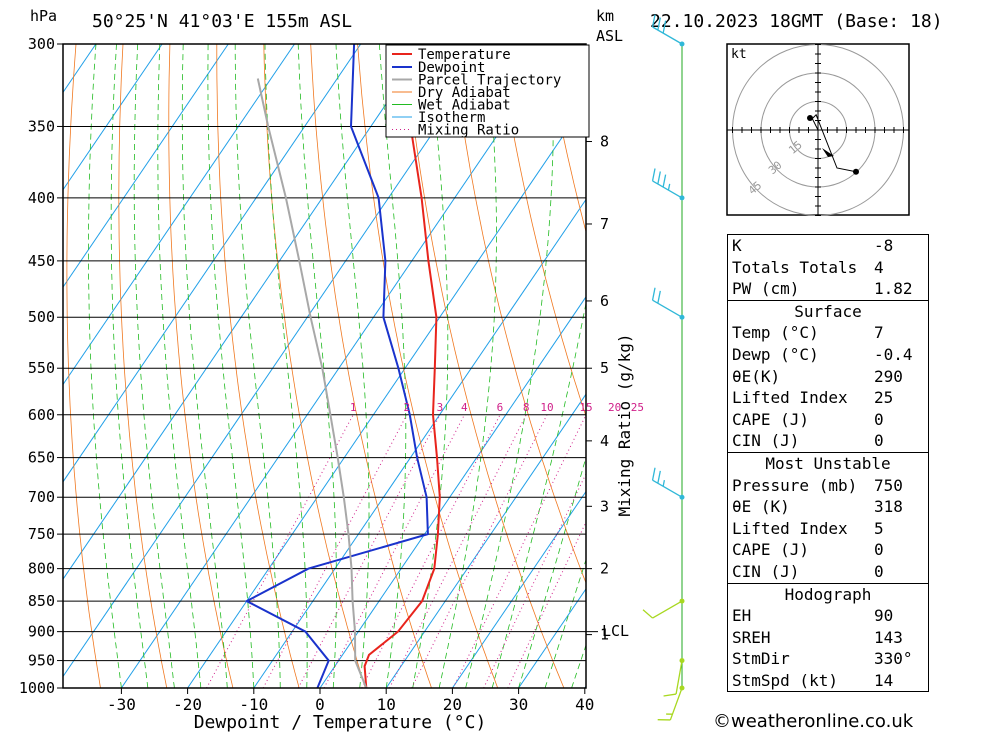 This screenshot has height=733, width=1000. What do you see at coordinates (828, 594) in the screenshot?
I see `hodograph-stats-title: Hodograph` at bounding box center [828, 594].